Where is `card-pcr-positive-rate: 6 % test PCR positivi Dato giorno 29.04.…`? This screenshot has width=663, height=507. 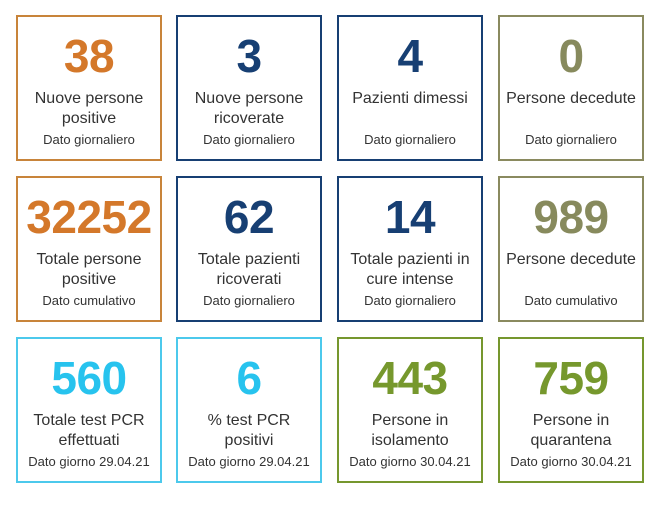 card-pcr-positive-rate: 6 % test PCR positivi Dato giorno 29.04.… is located at coordinates (249, 410).